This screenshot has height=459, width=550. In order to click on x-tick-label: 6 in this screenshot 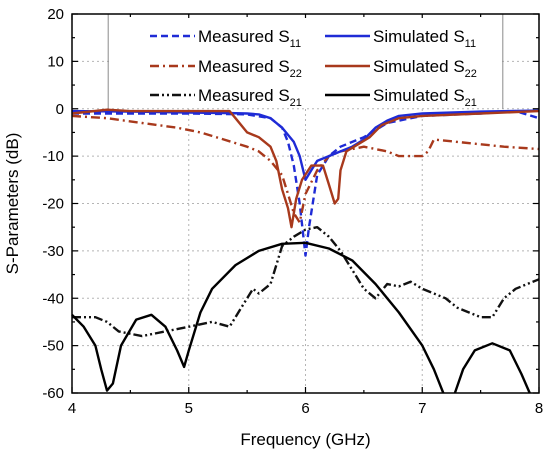, I will do `click(305, 408)`.